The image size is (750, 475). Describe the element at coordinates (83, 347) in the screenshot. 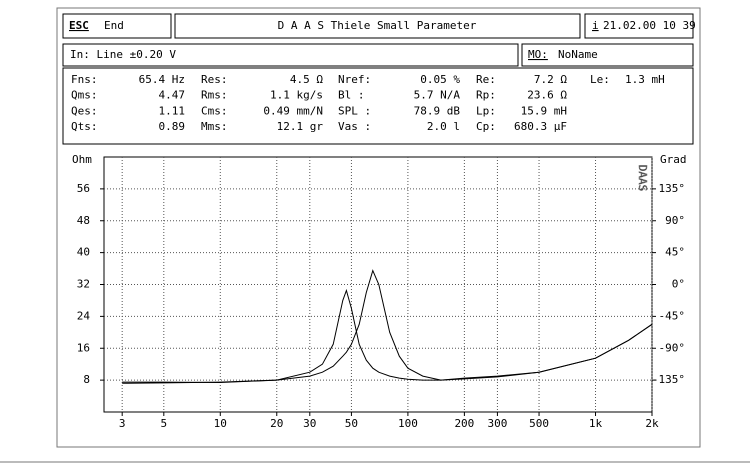

I see `y-tick-label: 16` at that location.